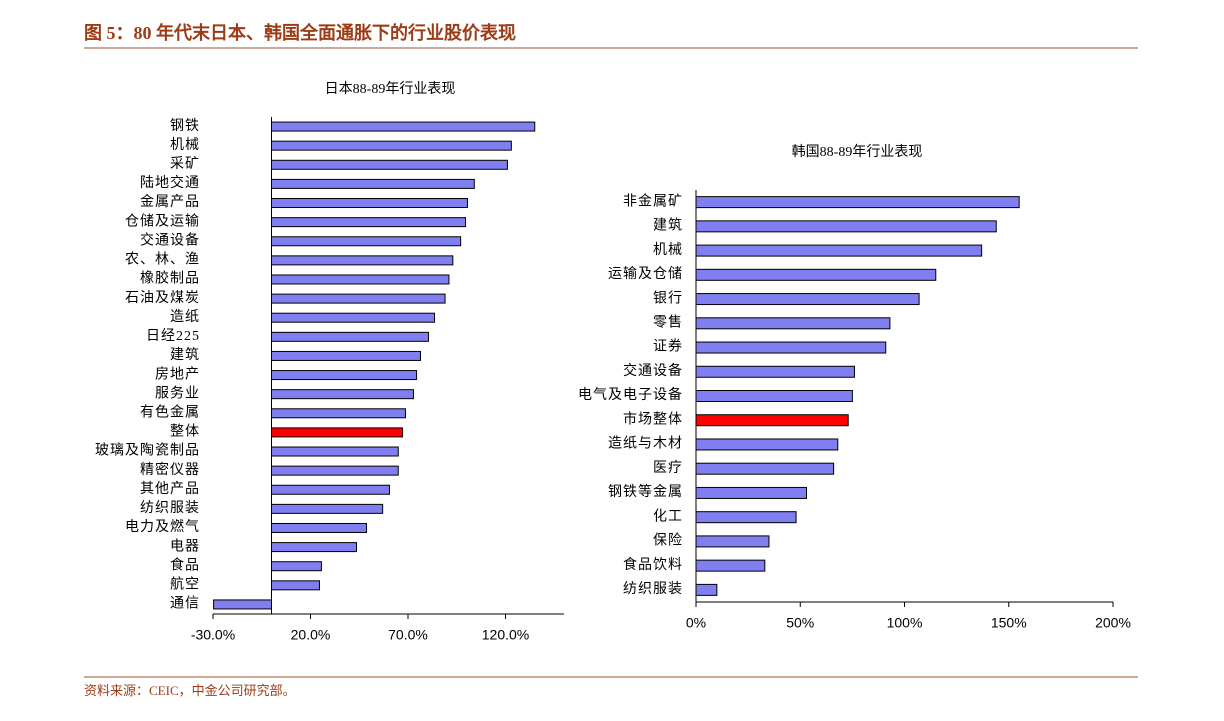 Image resolution: width=1224 pixels, height=721 pixels. I want to click on category-label: 其他产品, so click(170, 489).